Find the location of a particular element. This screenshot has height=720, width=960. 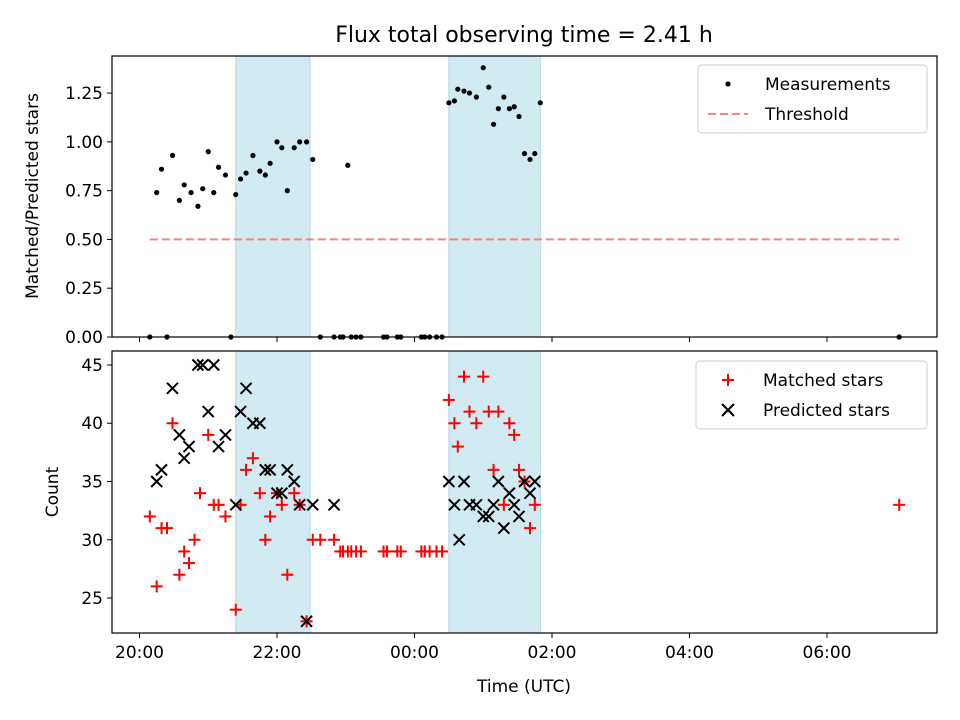

y-tick-label: 35 is located at coordinates (92, 483).